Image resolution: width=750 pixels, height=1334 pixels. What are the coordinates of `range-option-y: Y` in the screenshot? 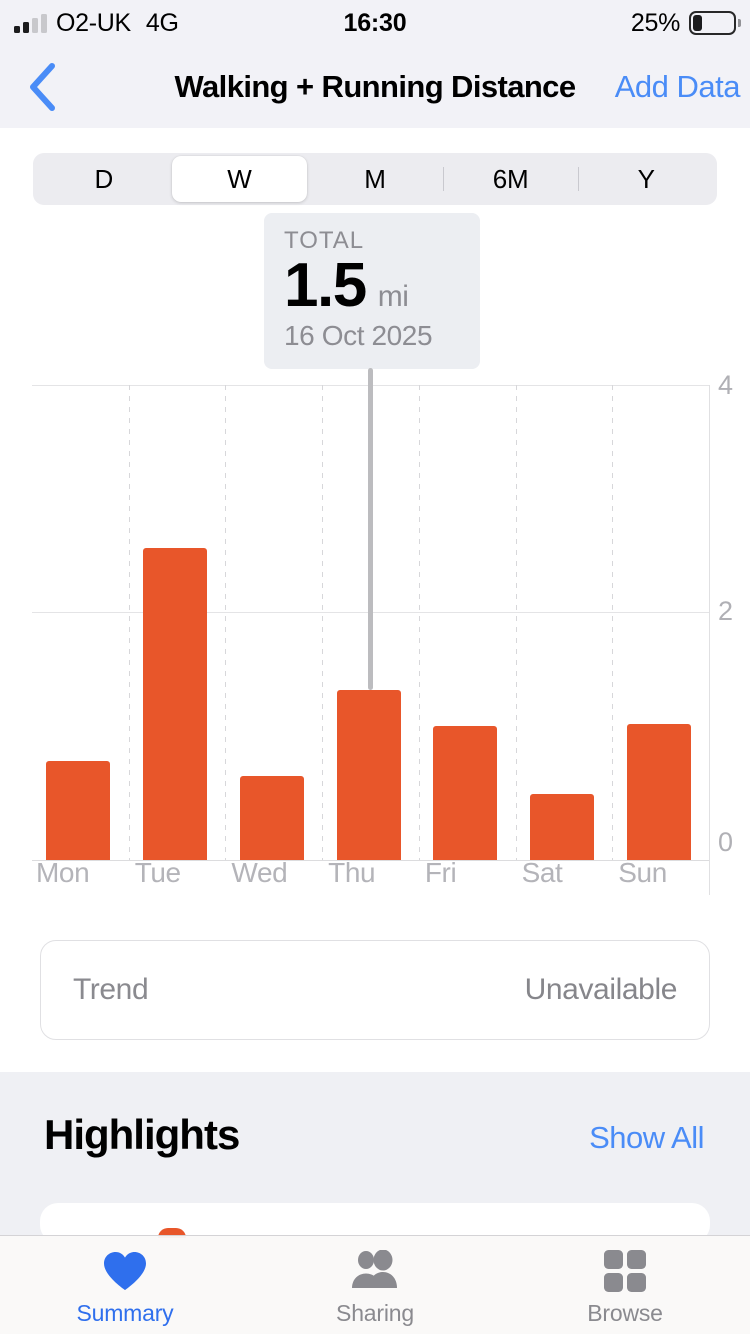 It's located at (646, 179).